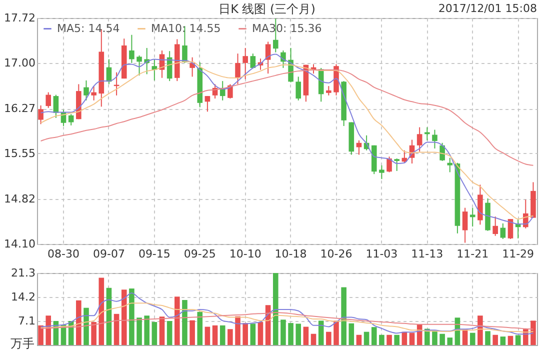 The image size is (540, 360). Describe the element at coordinates (20, 63) in the screenshot. I see `y-tick-label: 17.00` at that location.